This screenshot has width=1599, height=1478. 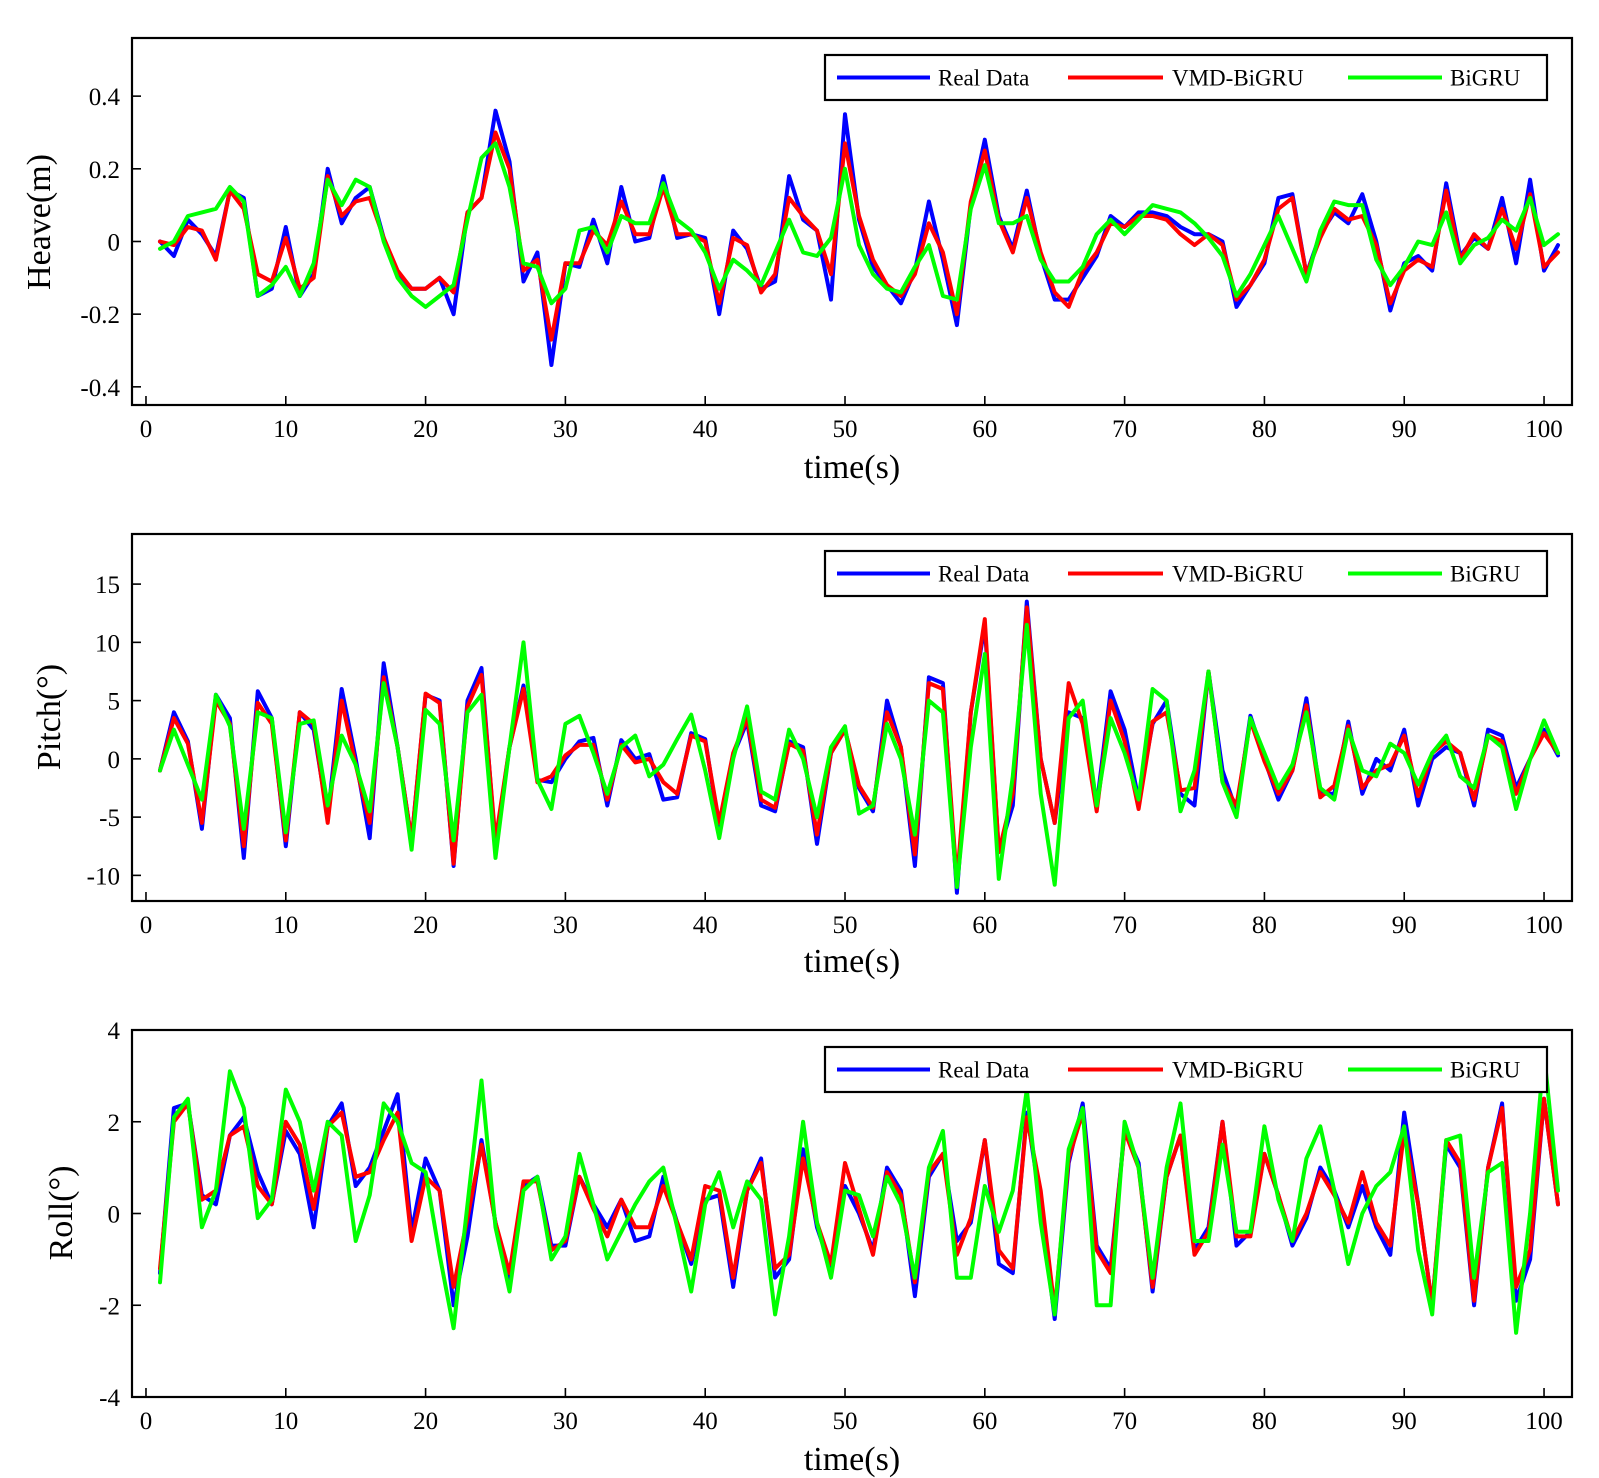 What do you see at coordinates (859, 225) in the screenshot?
I see `series-line-bigru` at bounding box center [859, 225].